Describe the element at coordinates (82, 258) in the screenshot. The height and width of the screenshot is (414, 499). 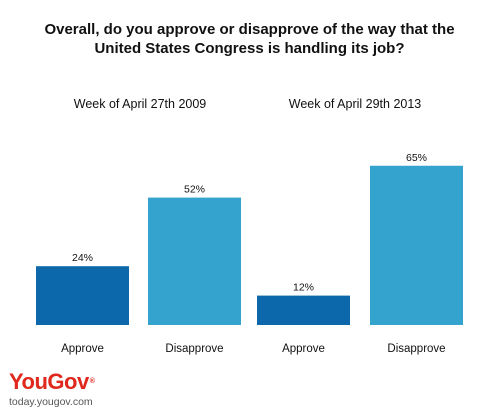
I see `value-label-approve-1: 24%` at that location.